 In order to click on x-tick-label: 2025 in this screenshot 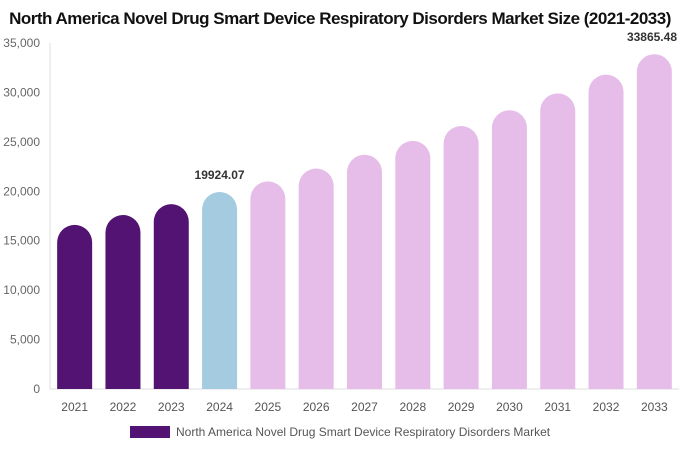, I will do `click(268, 407)`.